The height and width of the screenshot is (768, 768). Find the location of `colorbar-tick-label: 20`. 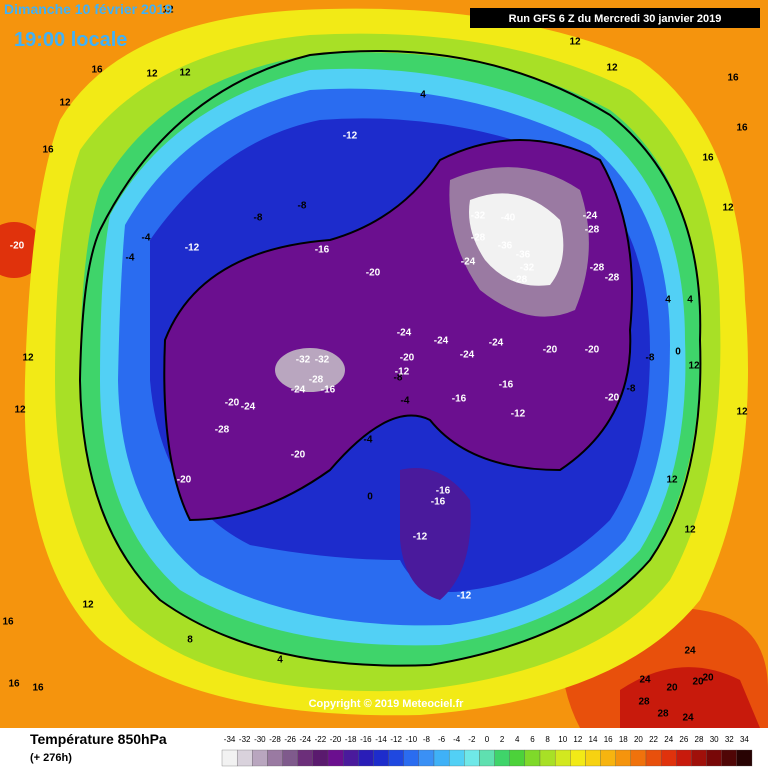

colorbar-tick-label: 20 is located at coordinates (638, 739).